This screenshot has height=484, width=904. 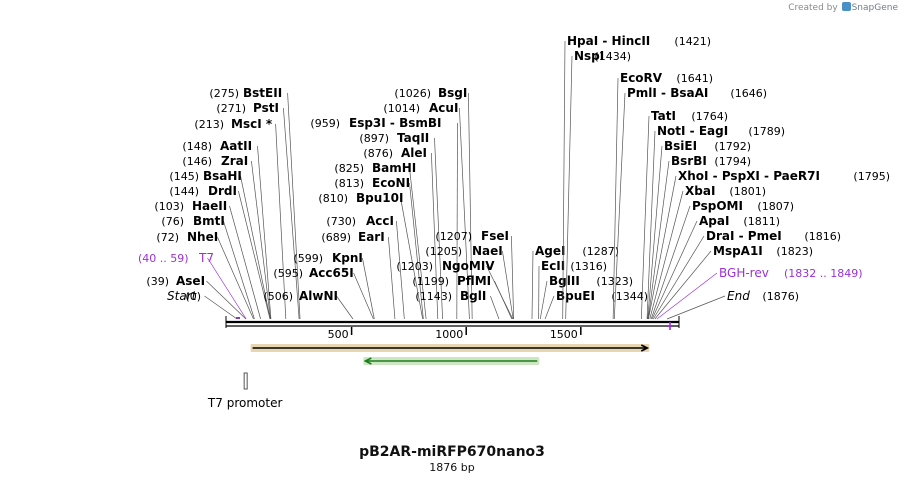 What do you see at coordinates (266, 108) in the screenshot?
I see `site-name: PstI` at bounding box center [266, 108].